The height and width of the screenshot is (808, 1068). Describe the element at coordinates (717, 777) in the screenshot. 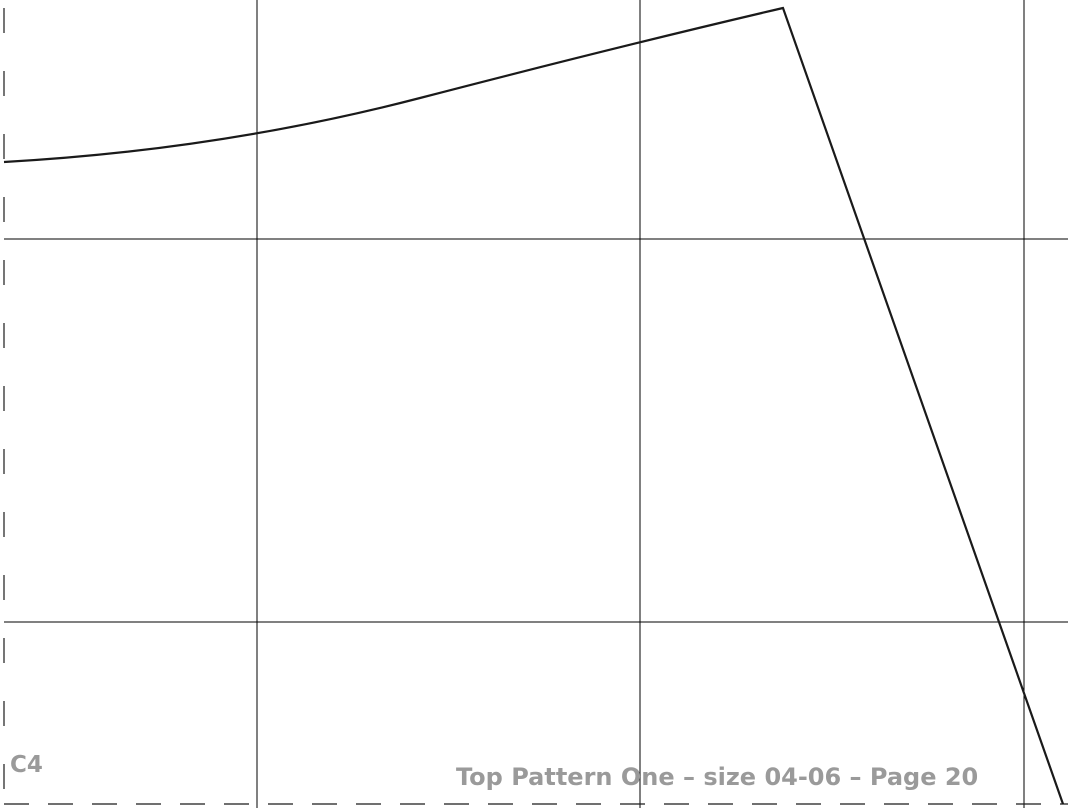

I see `page-footer: Top Pattern One – size 04-06 – Page 20` at that location.